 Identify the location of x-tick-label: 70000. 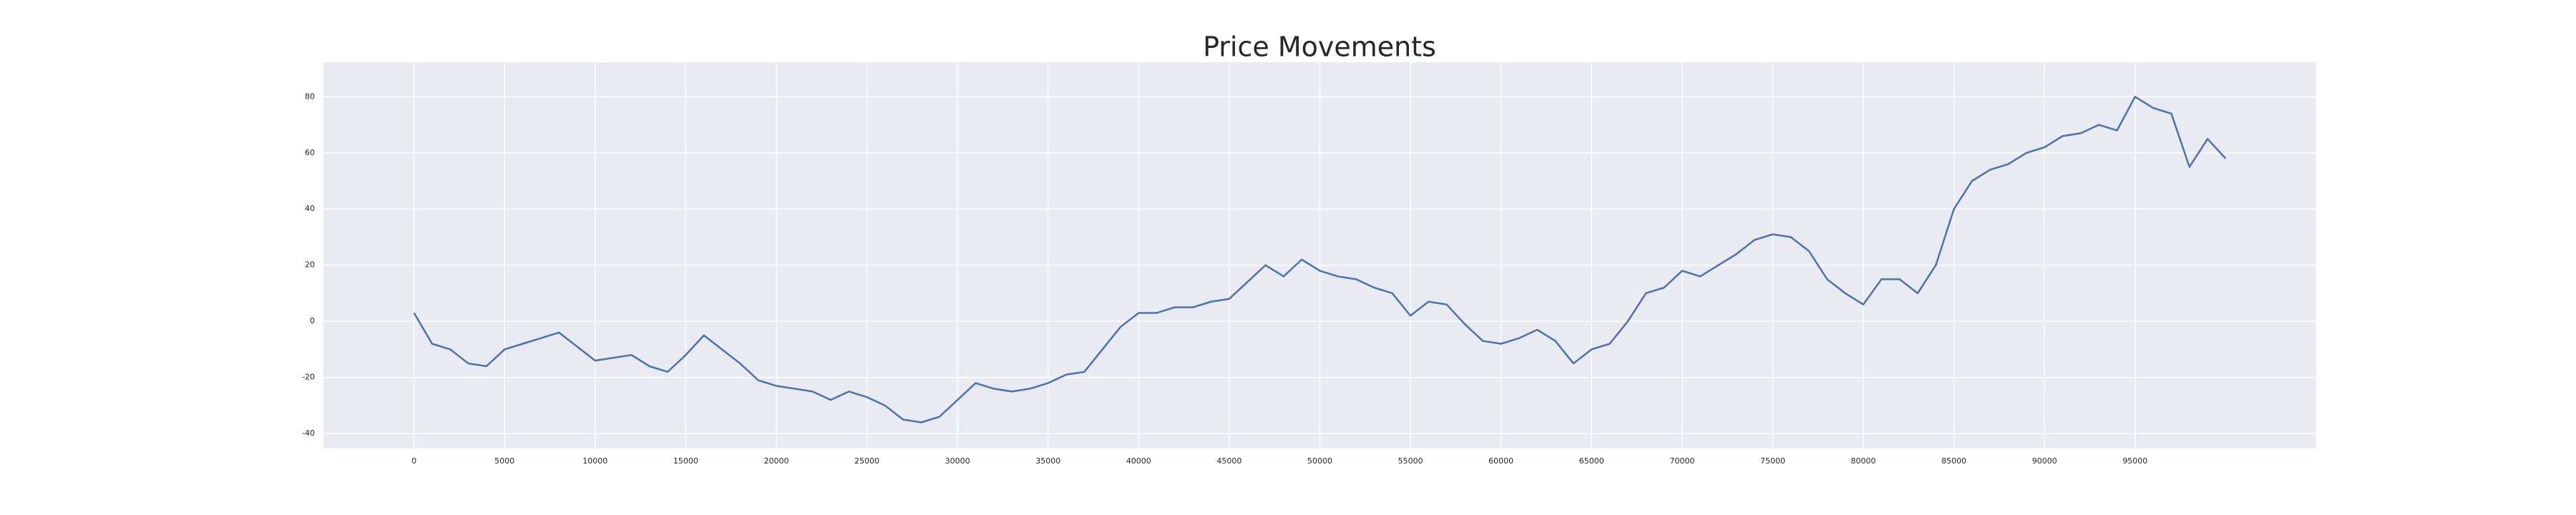
(1681, 461).